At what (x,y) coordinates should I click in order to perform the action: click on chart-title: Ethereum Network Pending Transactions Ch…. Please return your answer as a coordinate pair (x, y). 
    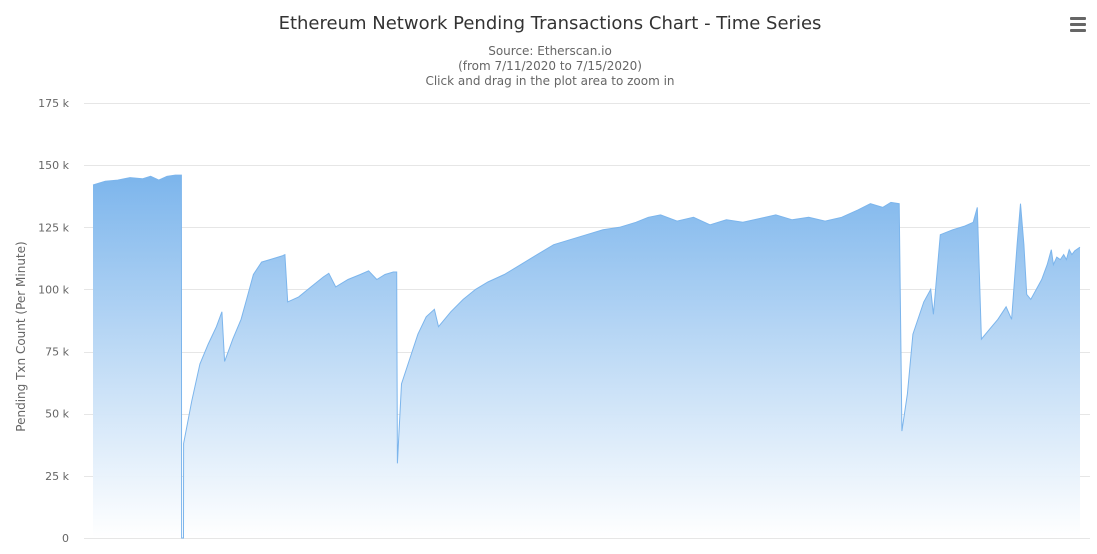
    Looking at the image, I should click on (550, 23).